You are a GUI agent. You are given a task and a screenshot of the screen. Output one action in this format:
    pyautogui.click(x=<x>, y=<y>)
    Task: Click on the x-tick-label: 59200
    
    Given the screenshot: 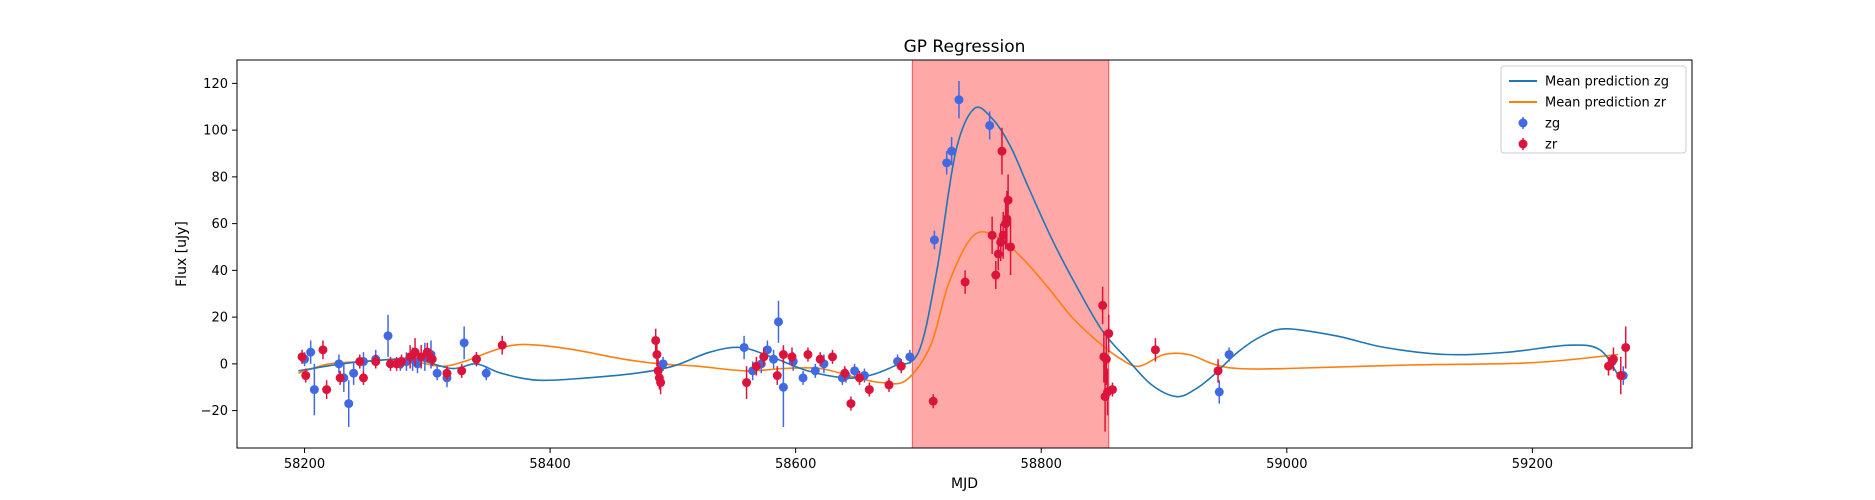 What is the action you would take?
    pyautogui.click(x=1532, y=464)
    